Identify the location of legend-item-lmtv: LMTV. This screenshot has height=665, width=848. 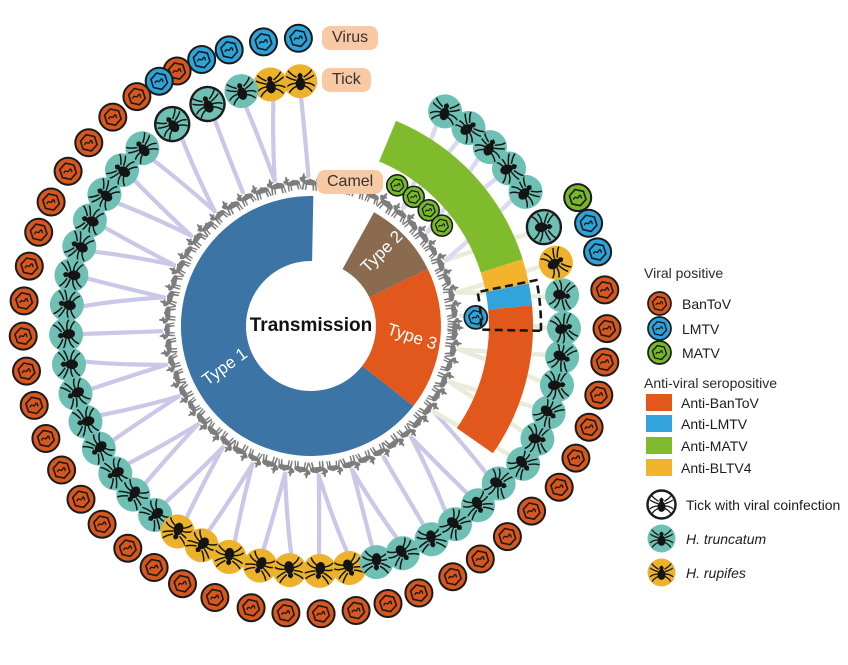
(682, 328).